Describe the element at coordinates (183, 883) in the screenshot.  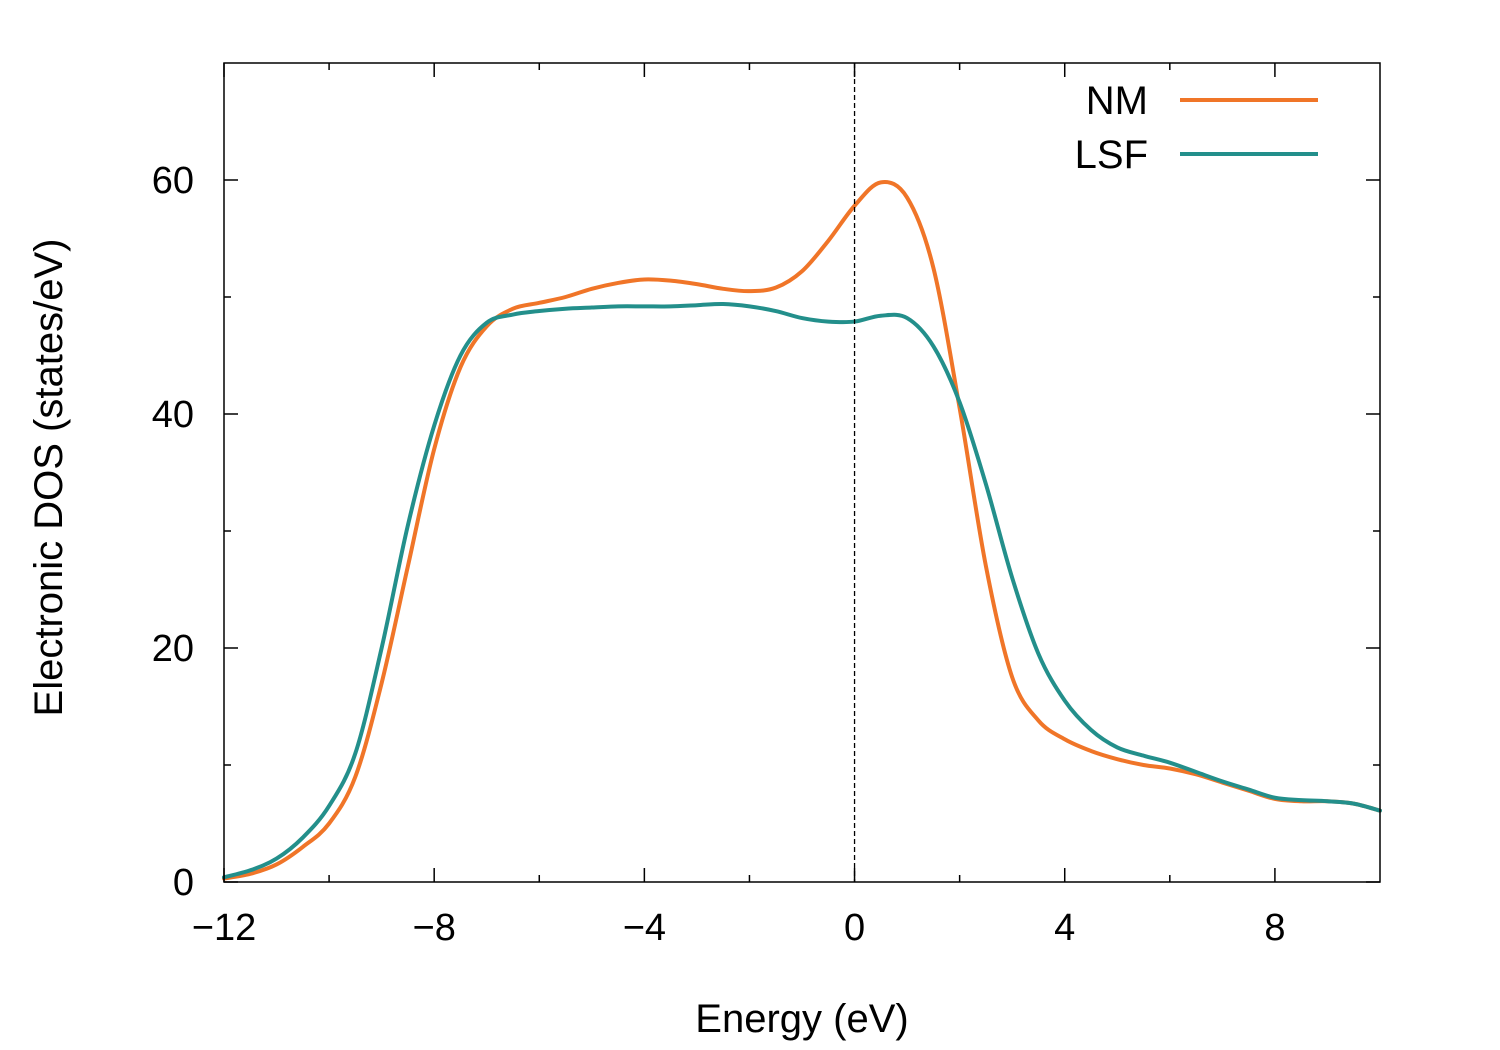
I see `y-tick-label: 0` at that location.